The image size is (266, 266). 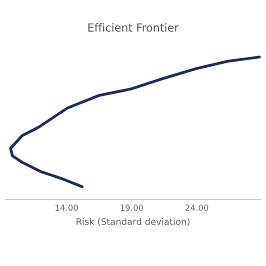 I want to click on chart-title: Efficient Frontier, so click(x=133, y=27).